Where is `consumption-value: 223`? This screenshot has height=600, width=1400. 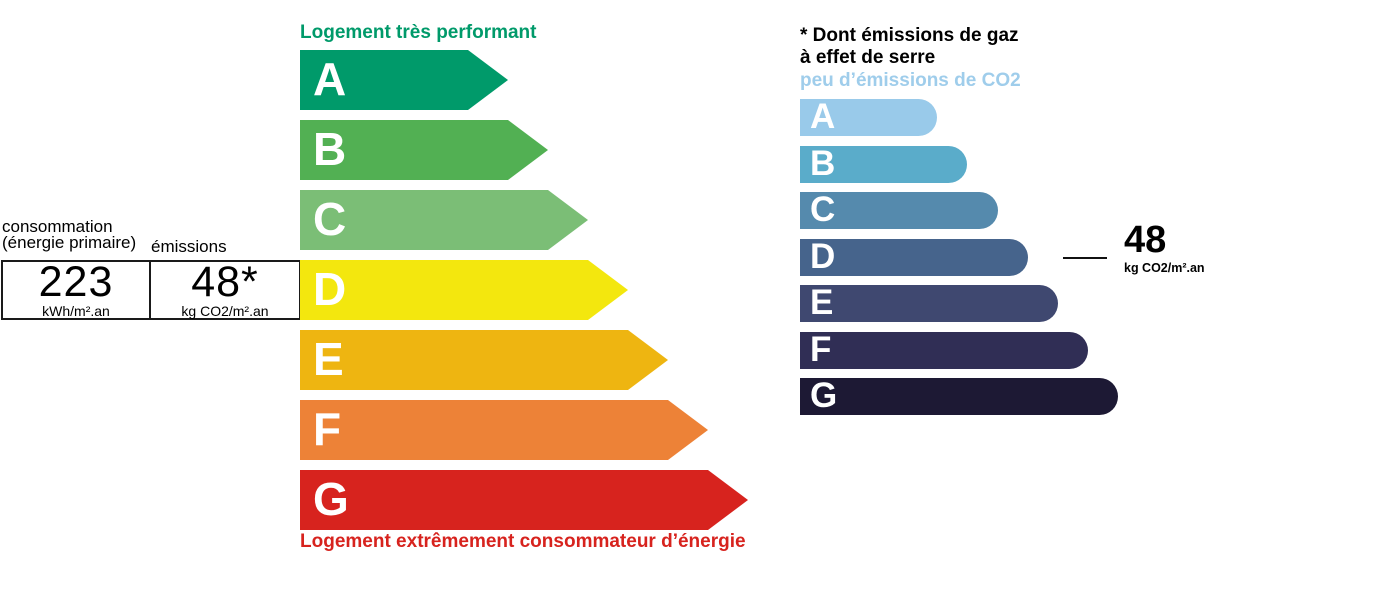
consumption-value: 223 is located at coordinates (76, 281).